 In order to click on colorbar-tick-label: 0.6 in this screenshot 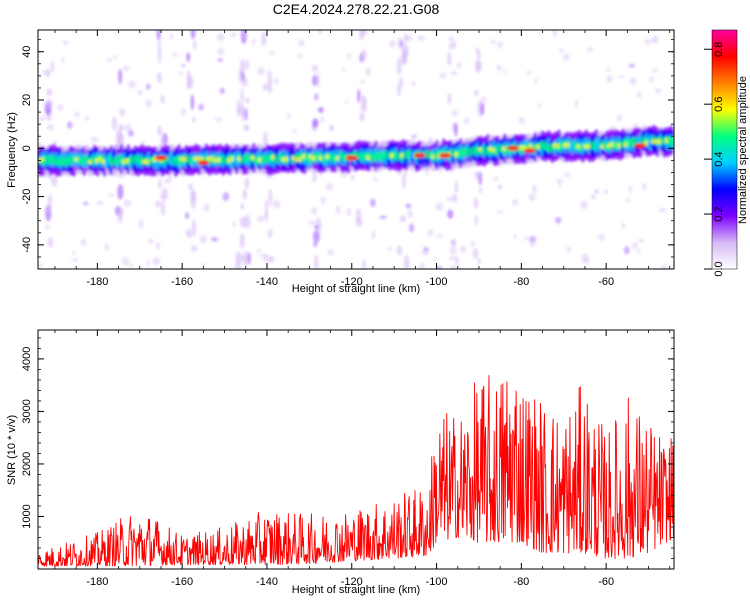, I will do `click(719, 104)`.